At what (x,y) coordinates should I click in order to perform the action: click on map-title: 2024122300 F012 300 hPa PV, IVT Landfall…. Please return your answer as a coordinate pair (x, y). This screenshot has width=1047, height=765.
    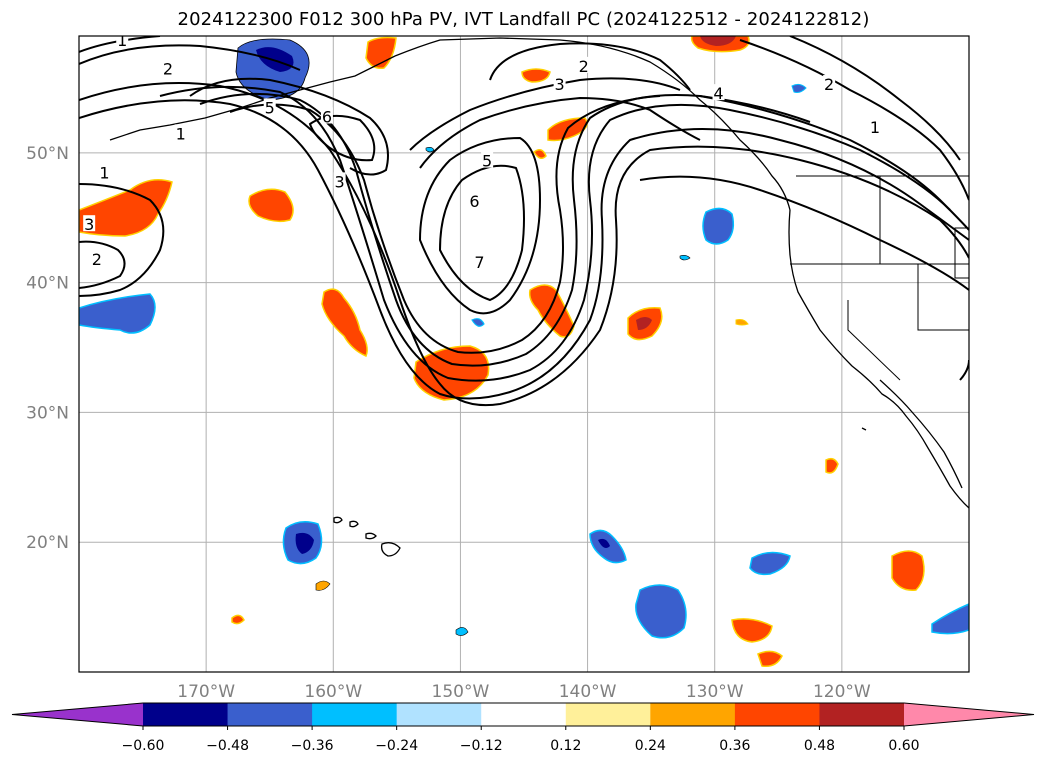
    Looking at the image, I should click on (523, 19).